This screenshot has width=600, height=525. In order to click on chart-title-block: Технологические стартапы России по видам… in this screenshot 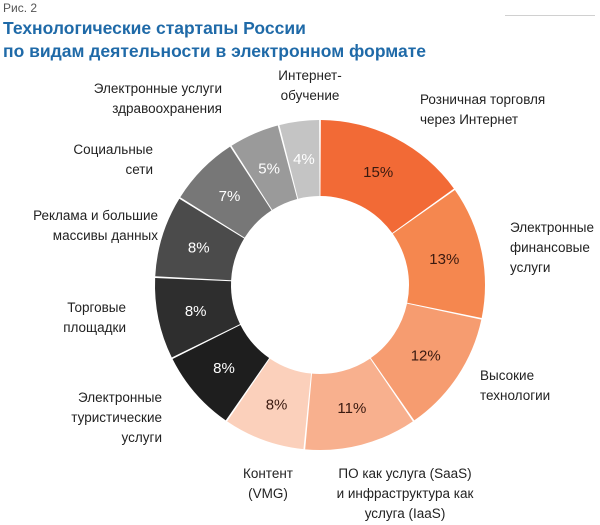, I will do `click(214, 40)`.